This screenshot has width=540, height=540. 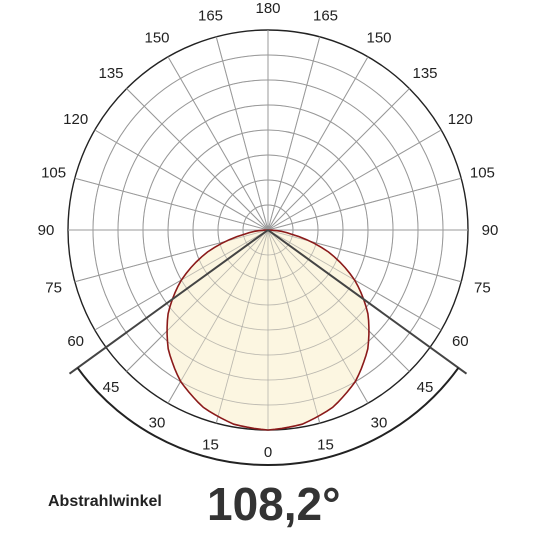 What do you see at coordinates (268, 452) in the screenshot?
I see `angle-label-0: 0` at bounding box center [268, 452].